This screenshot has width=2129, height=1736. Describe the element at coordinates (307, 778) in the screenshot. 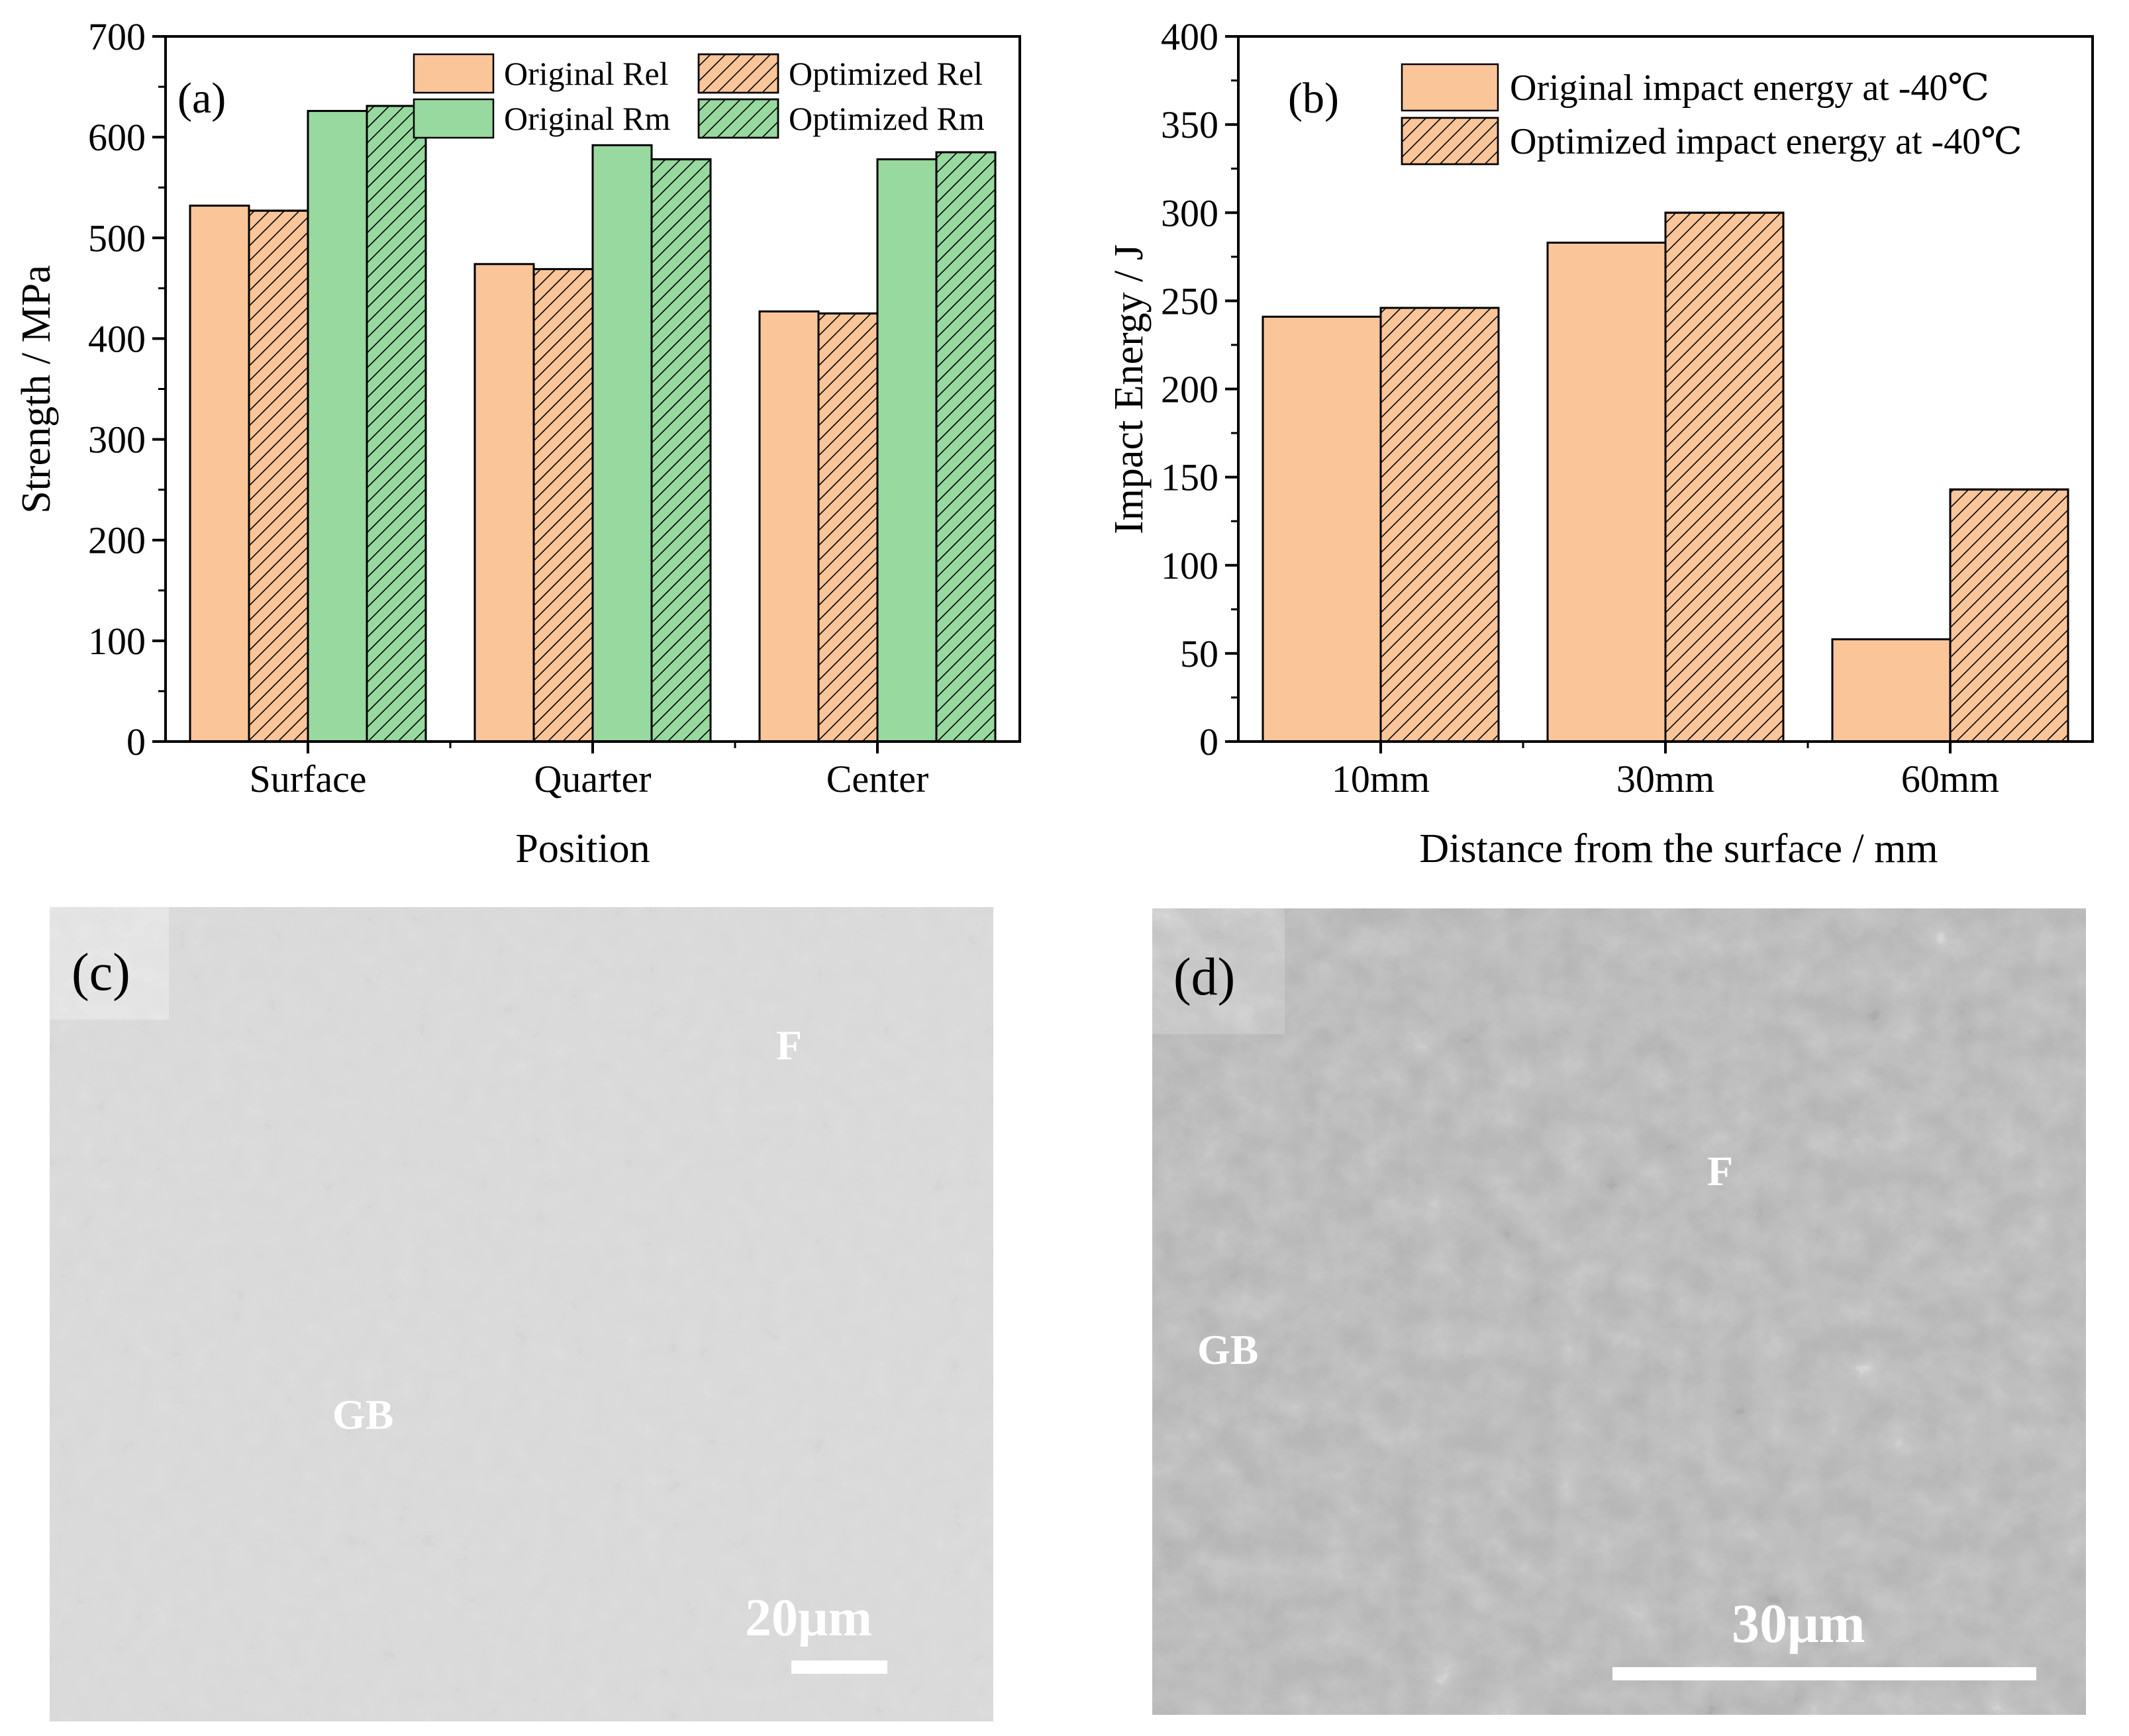

I see `chart-a-x-tick-label: Surface` at that location.